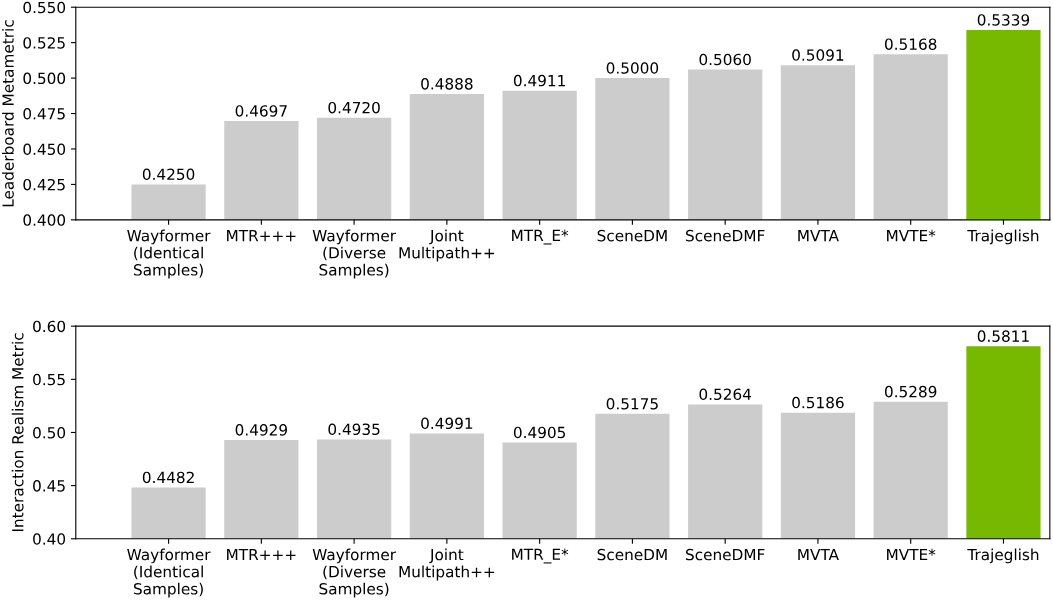  What do you see at coordinates (49, 379) in the screenshot?
I see `y-tick-label: 0.55` at bounding box center [49, 379].